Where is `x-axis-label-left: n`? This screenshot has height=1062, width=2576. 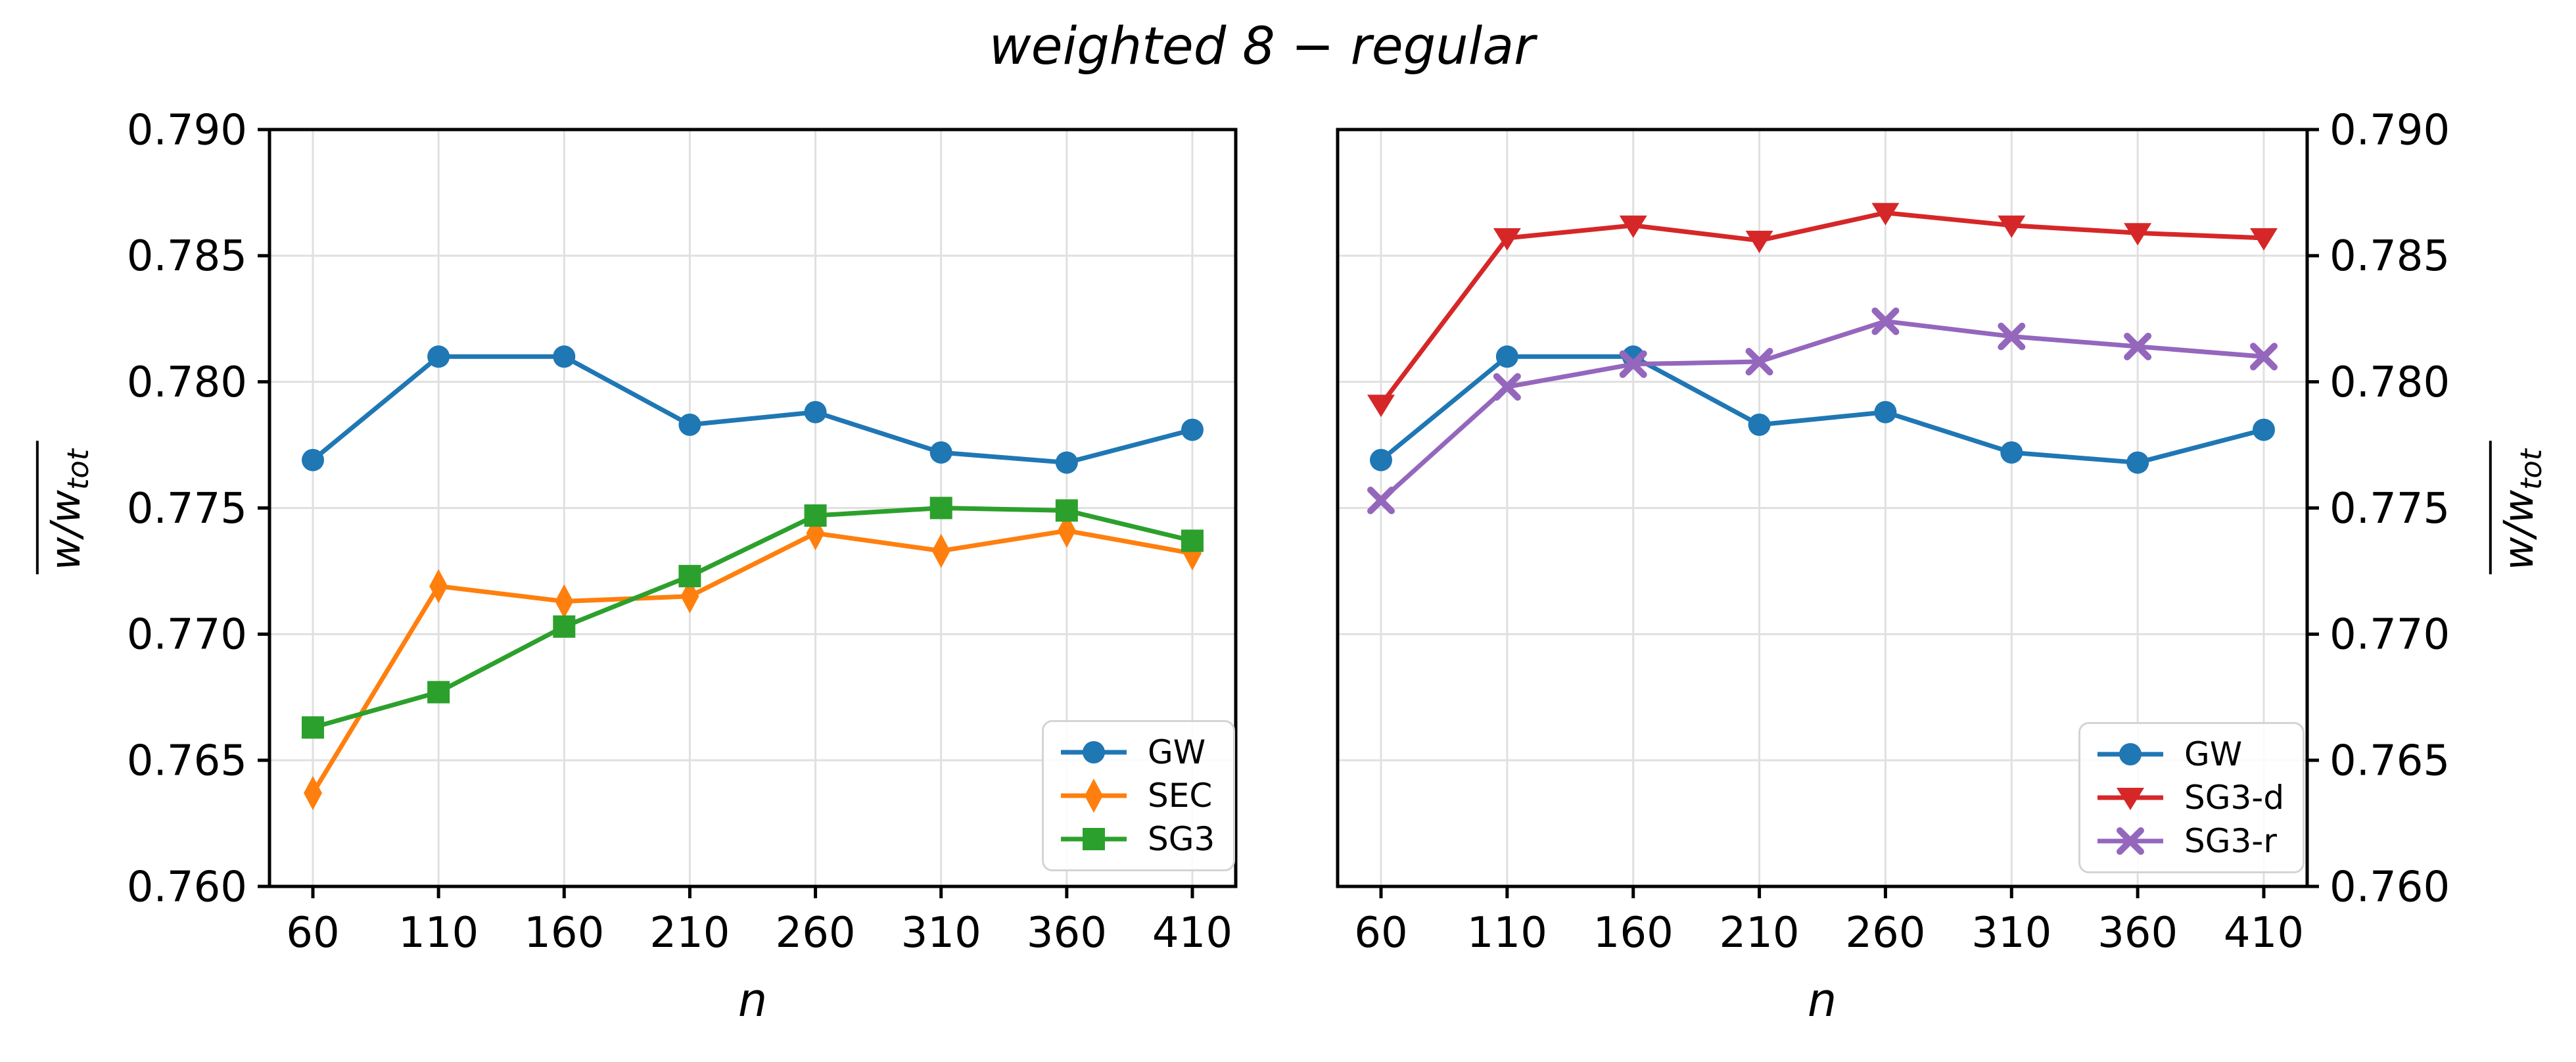 x-axis-label-left: n is located at coordinates (753, 1000).